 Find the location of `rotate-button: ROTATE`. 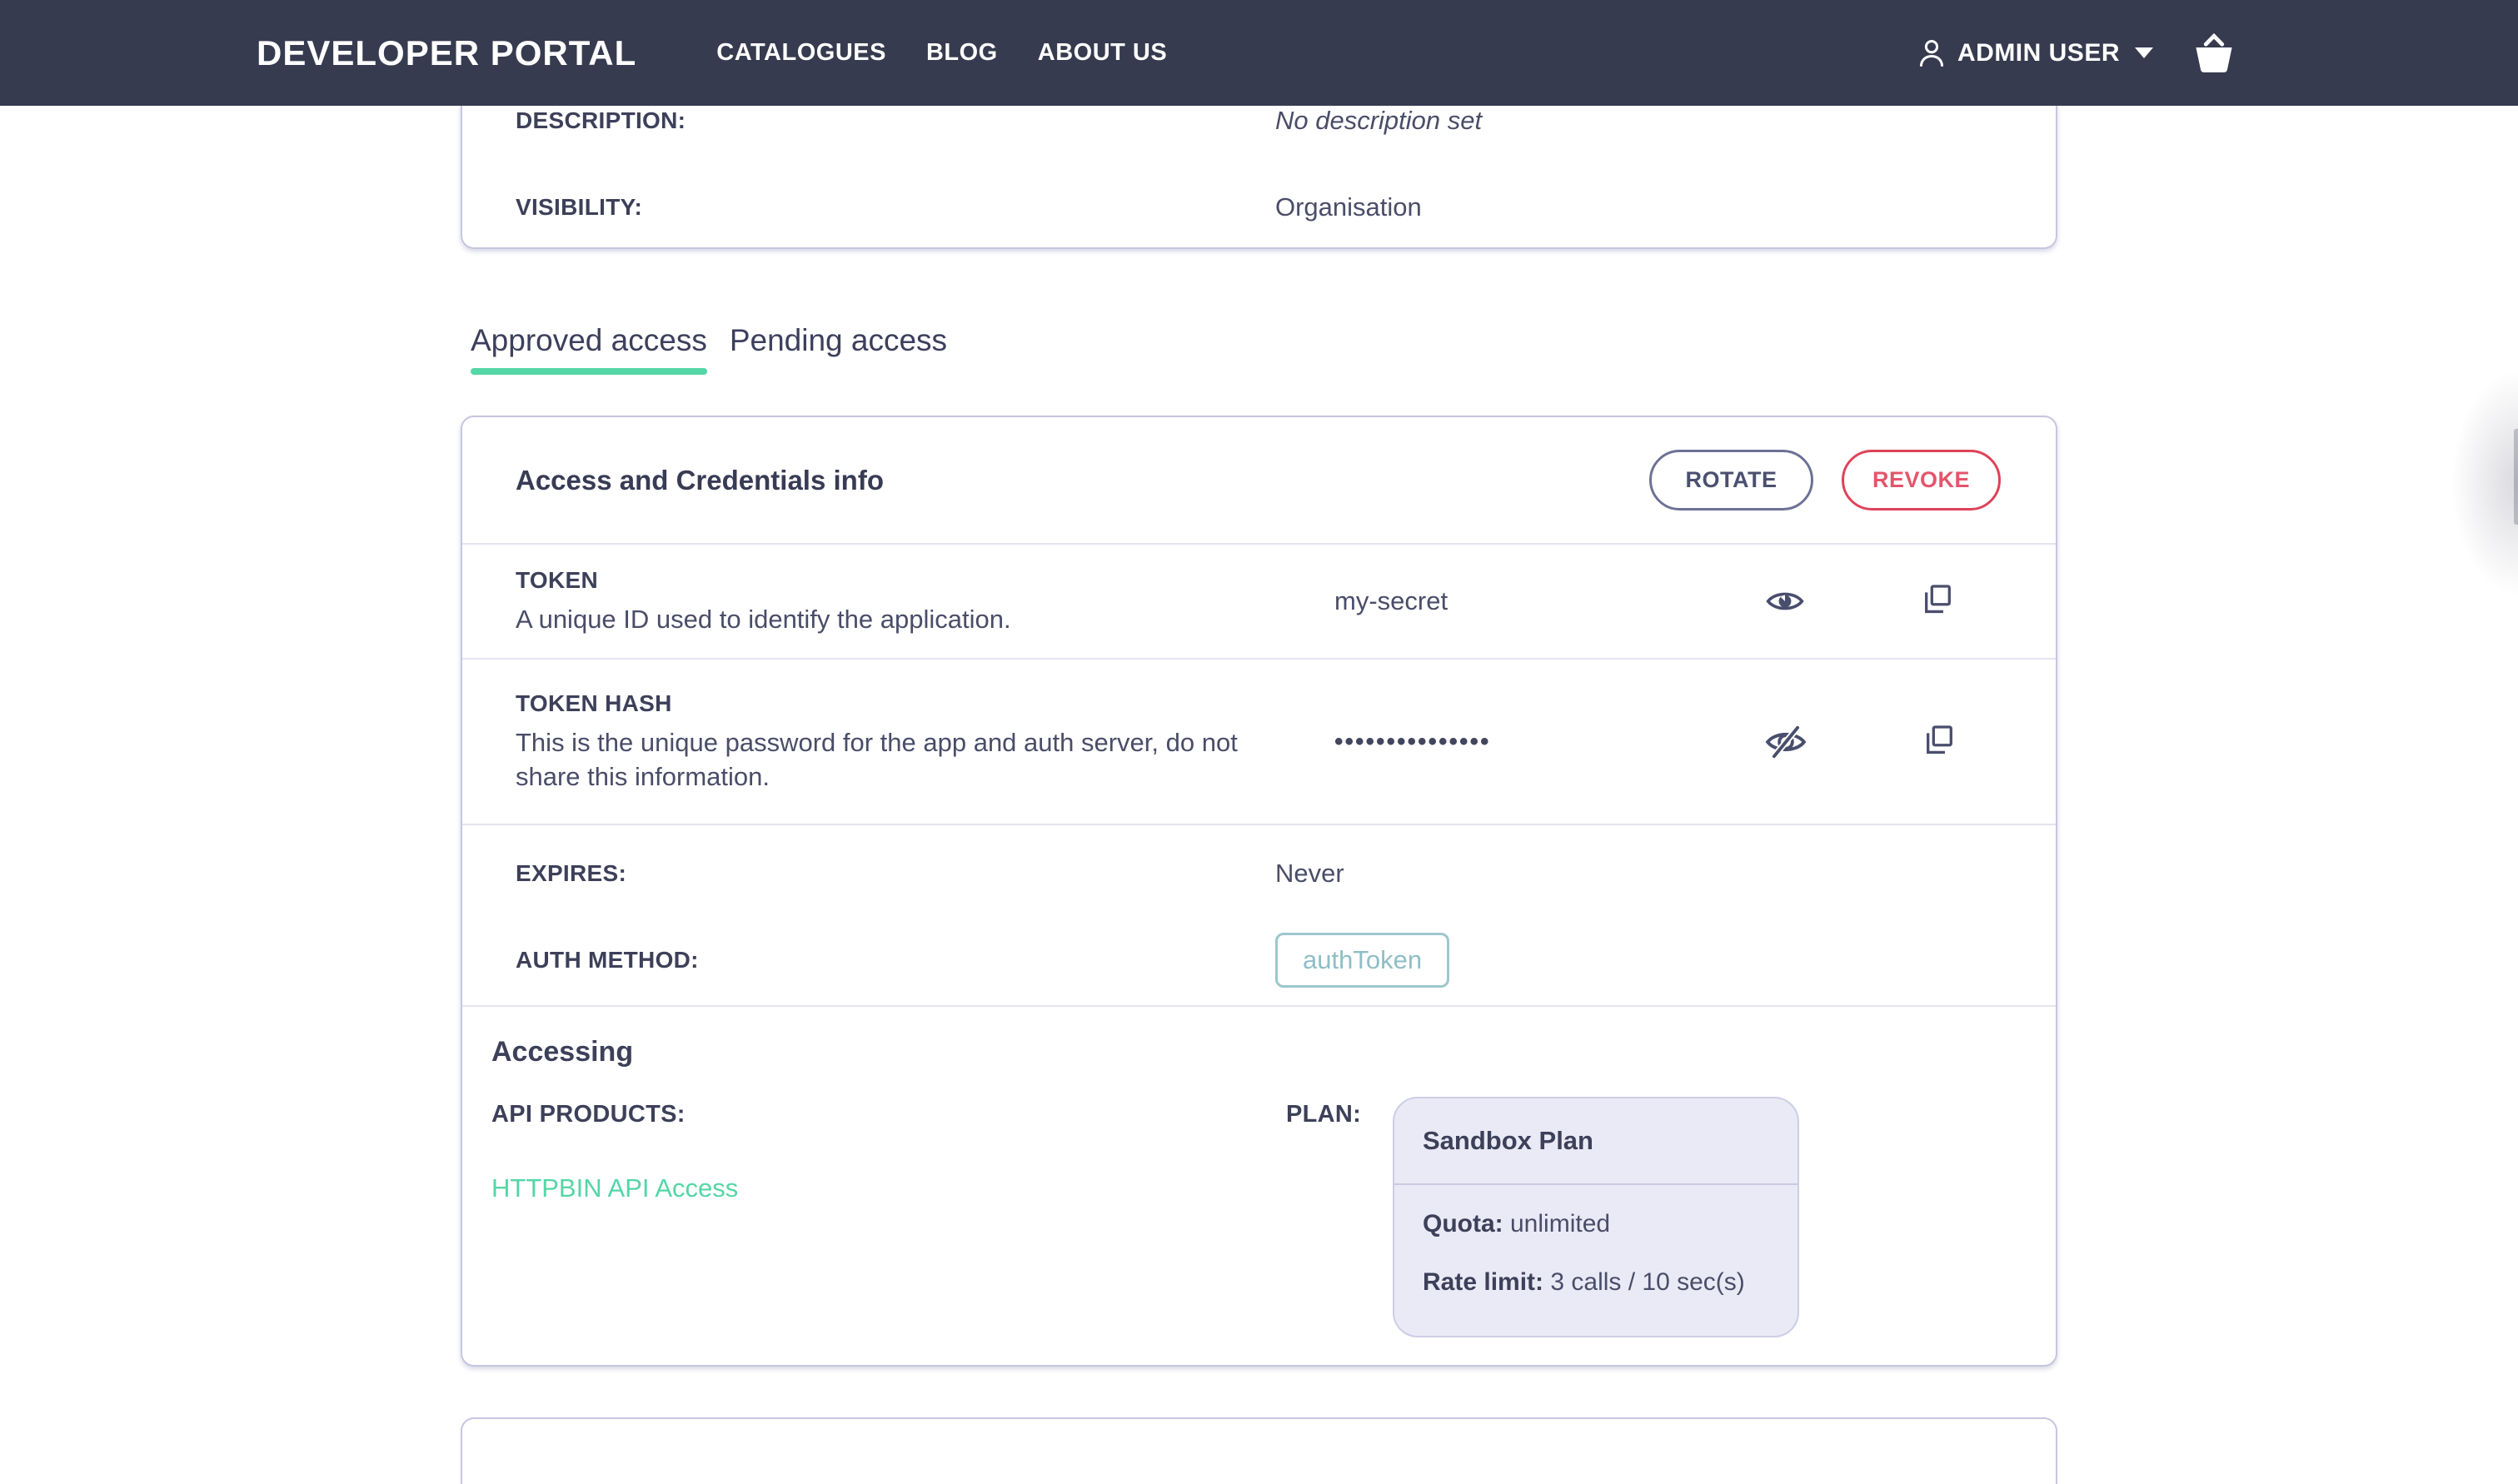

rotate-button: ROTATE is located at coordinates (1731, 480).